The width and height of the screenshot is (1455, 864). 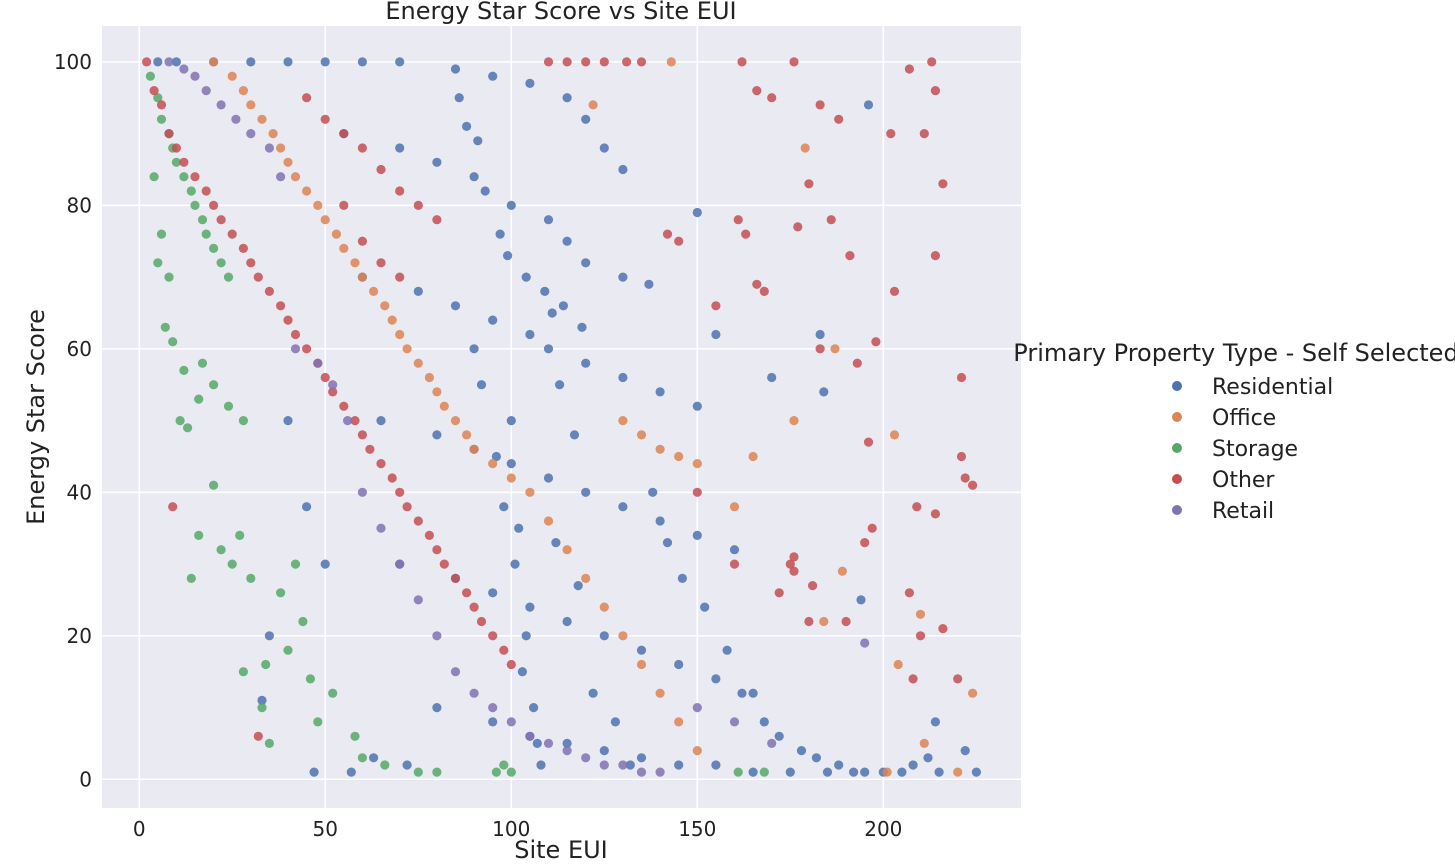 I want to click on y-tick-label: 60, so click(x=79, y=349).